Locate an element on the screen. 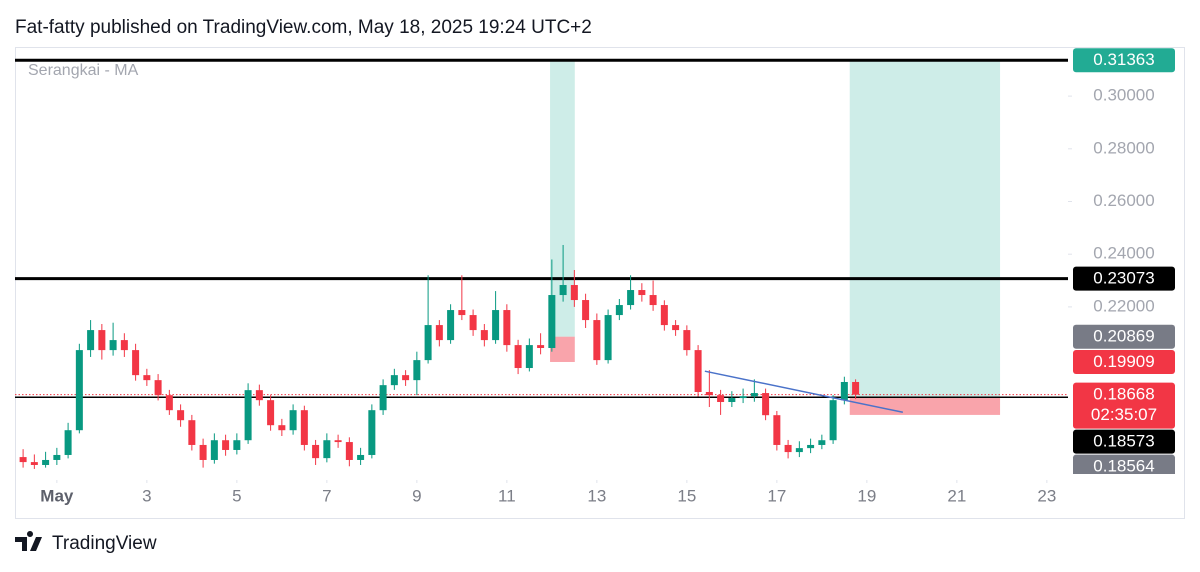 The height and width of the screenshot is (572, 1200). footer-logo is located at coordinates (28, 540).